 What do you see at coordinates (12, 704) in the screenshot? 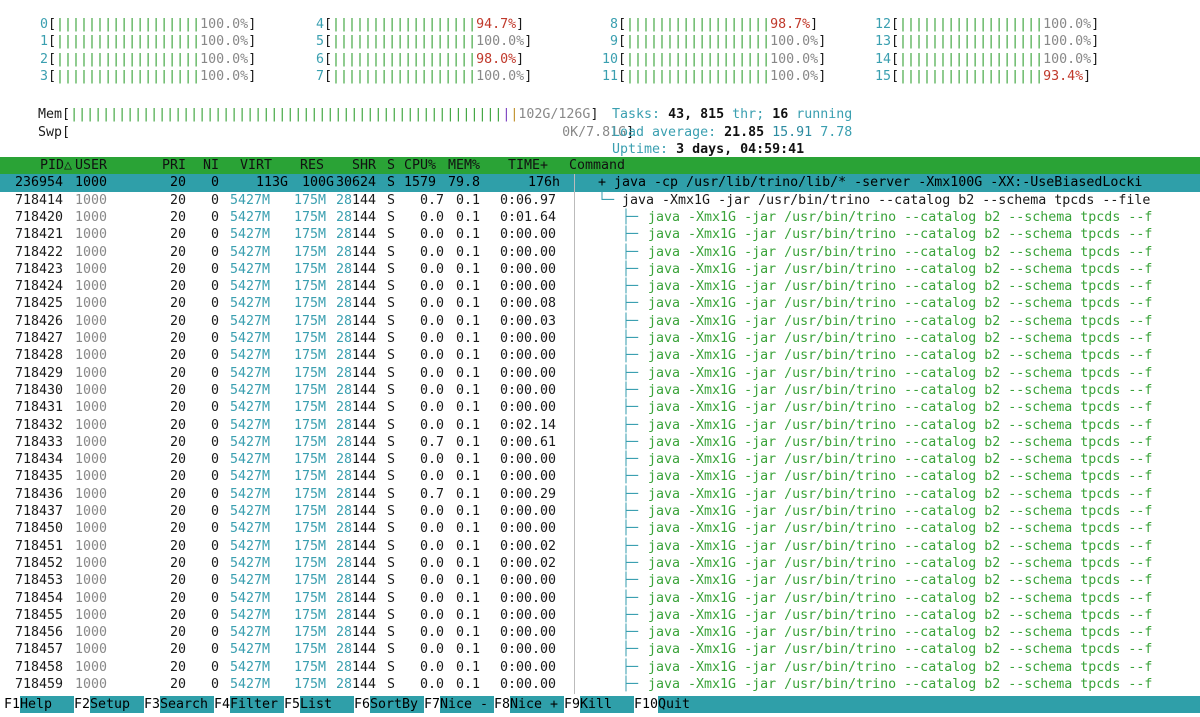
I see `function-key-code: F1` at bounding box center [12, 704].